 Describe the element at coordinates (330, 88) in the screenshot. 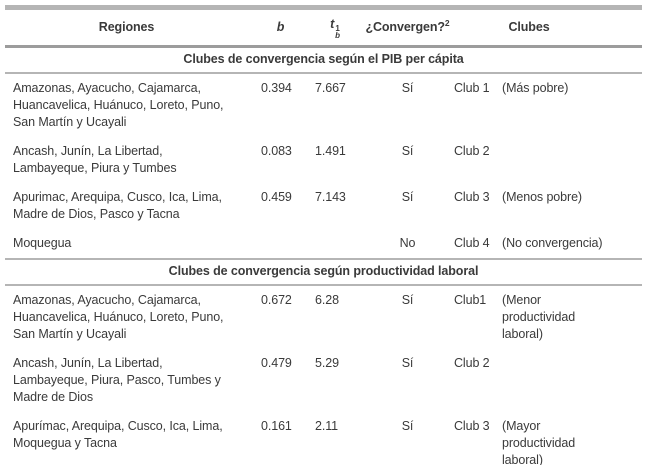

I see `cell-t: 7.667` at that location.